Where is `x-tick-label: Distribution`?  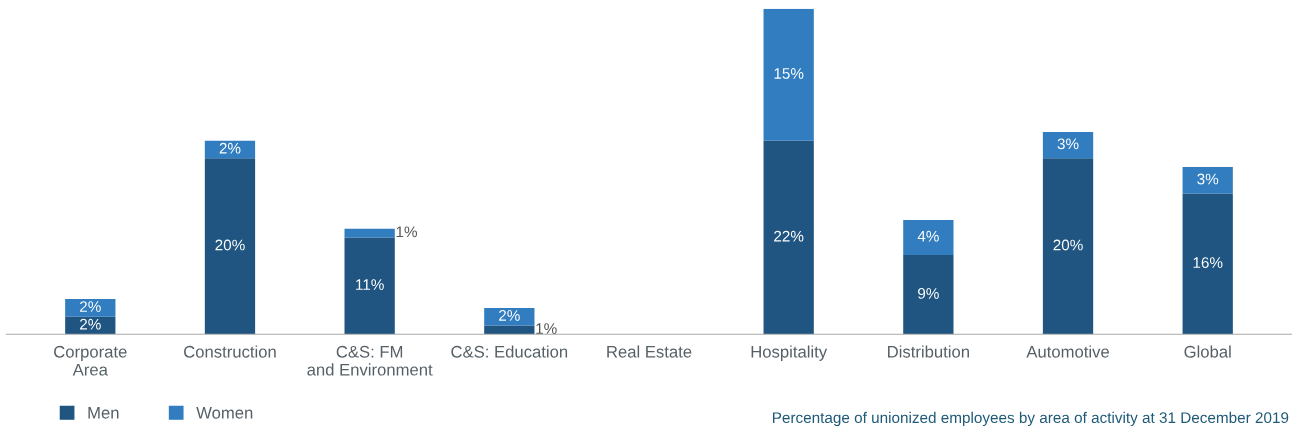
x-tick-label: Distribution is located at coordinates (928, 351).